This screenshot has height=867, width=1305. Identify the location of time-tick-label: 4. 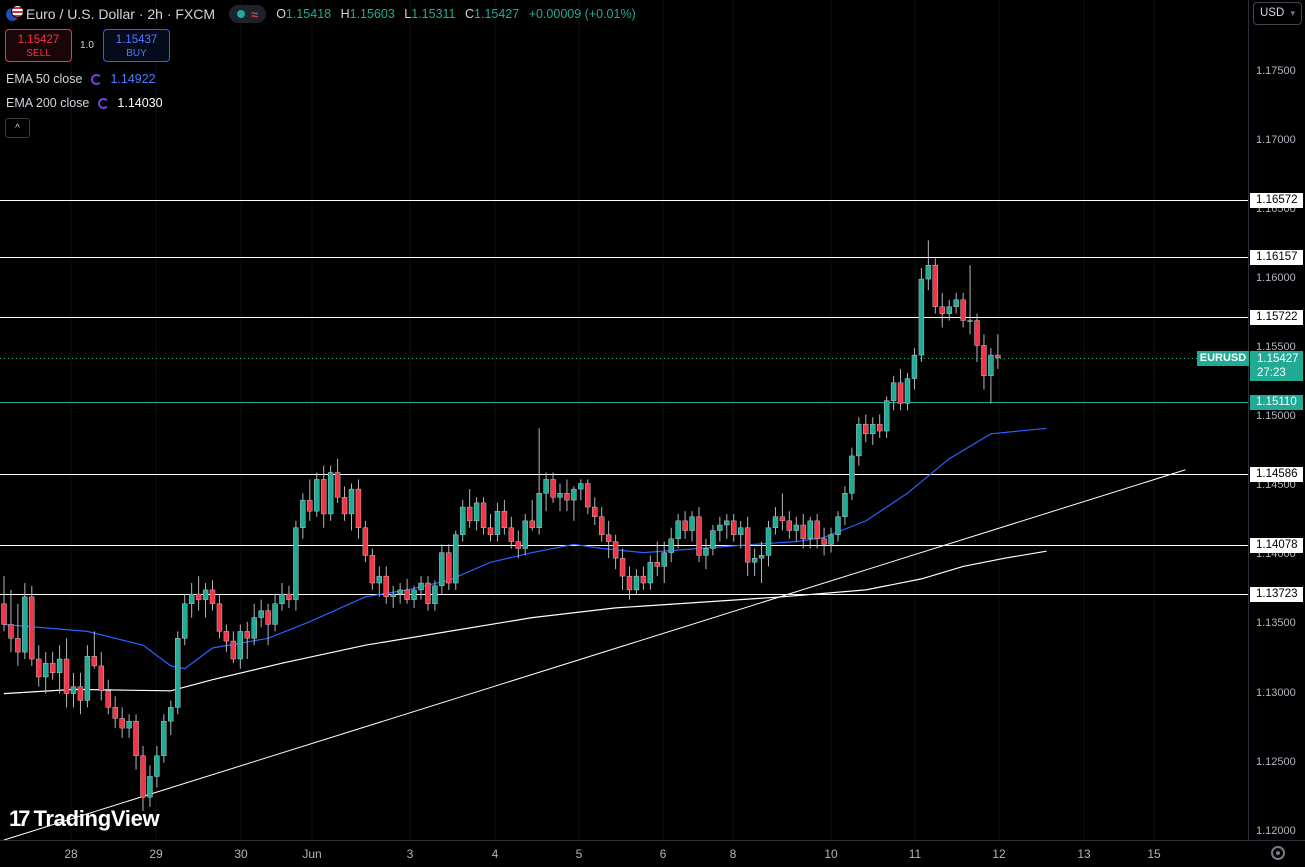
(495, 854).